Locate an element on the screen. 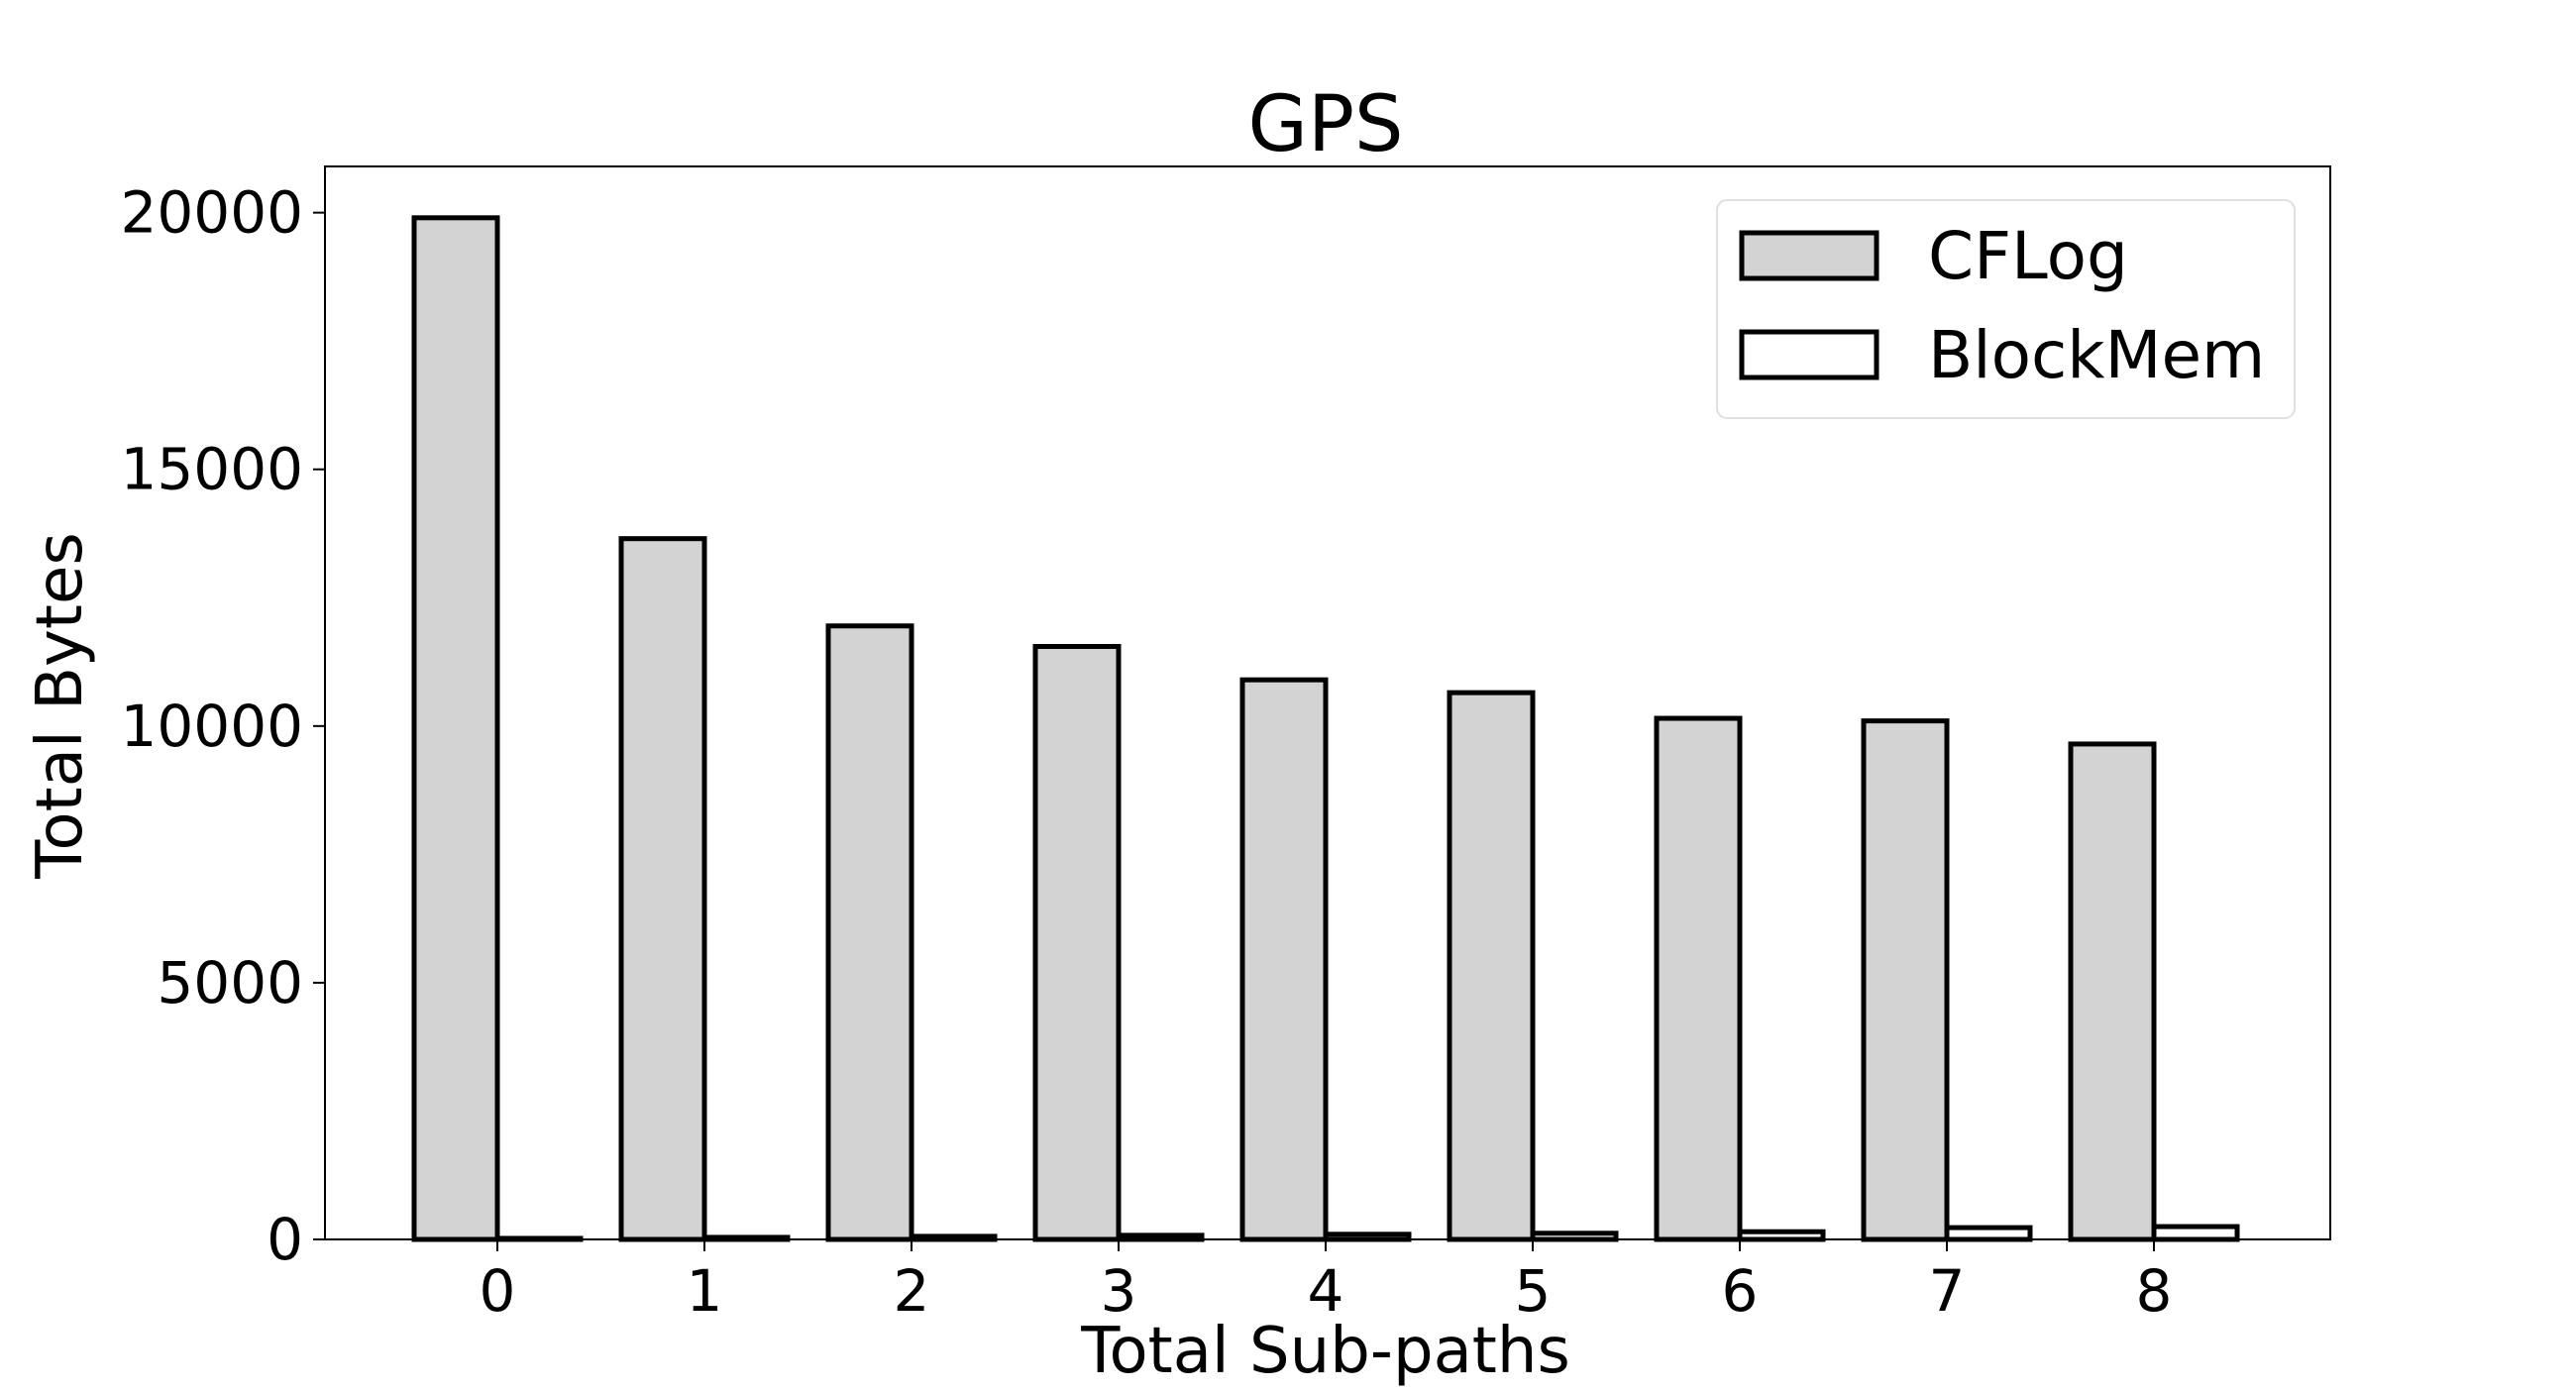 This screenshot has height=1392, width=2576. x-tick-label: 8 is located at coordinates (2154, 1291).